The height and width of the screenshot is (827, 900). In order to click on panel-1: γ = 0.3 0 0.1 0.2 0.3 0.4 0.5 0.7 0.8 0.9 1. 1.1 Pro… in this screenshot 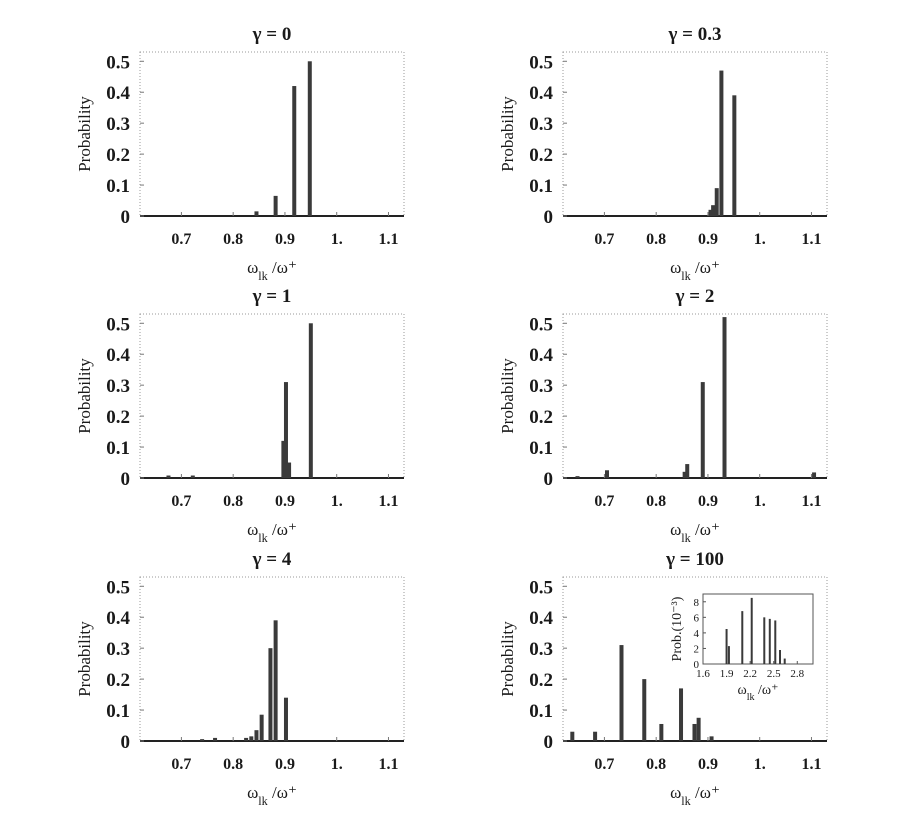, I will do `click(663, 153)`.